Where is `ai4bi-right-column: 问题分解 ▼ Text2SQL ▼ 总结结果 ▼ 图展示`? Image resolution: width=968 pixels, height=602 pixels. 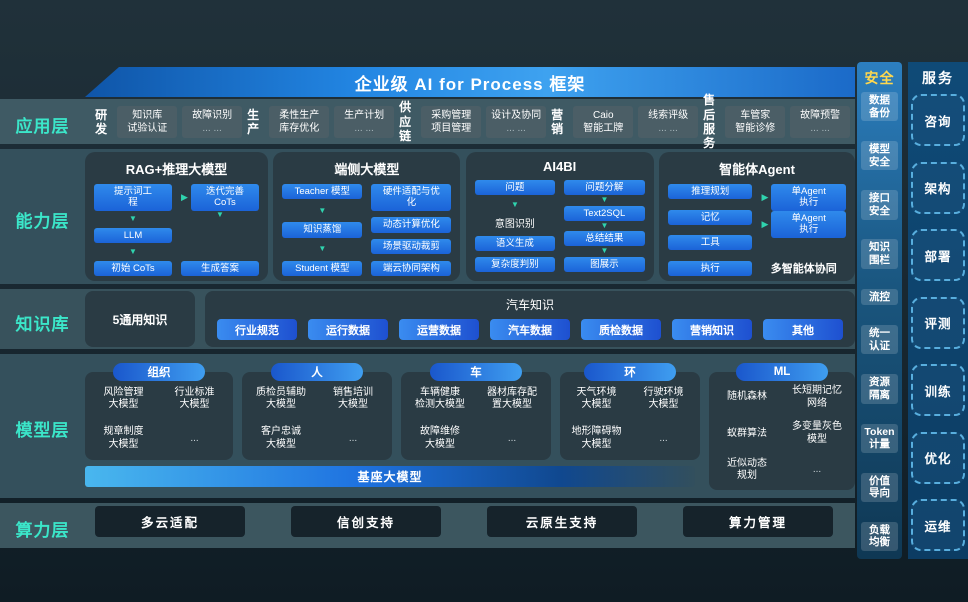
ai4bi-right-column: 问题分解 ▼ Text2SQL ▼ 总结结果 ▼ 图展示 is located at coordinates (604, 226).